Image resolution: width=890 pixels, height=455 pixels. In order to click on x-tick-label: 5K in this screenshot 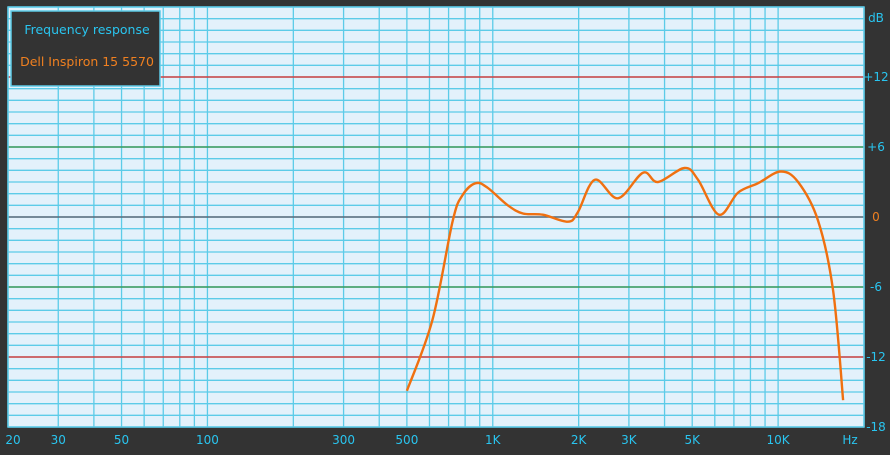, I will do `click(692, 440)`.